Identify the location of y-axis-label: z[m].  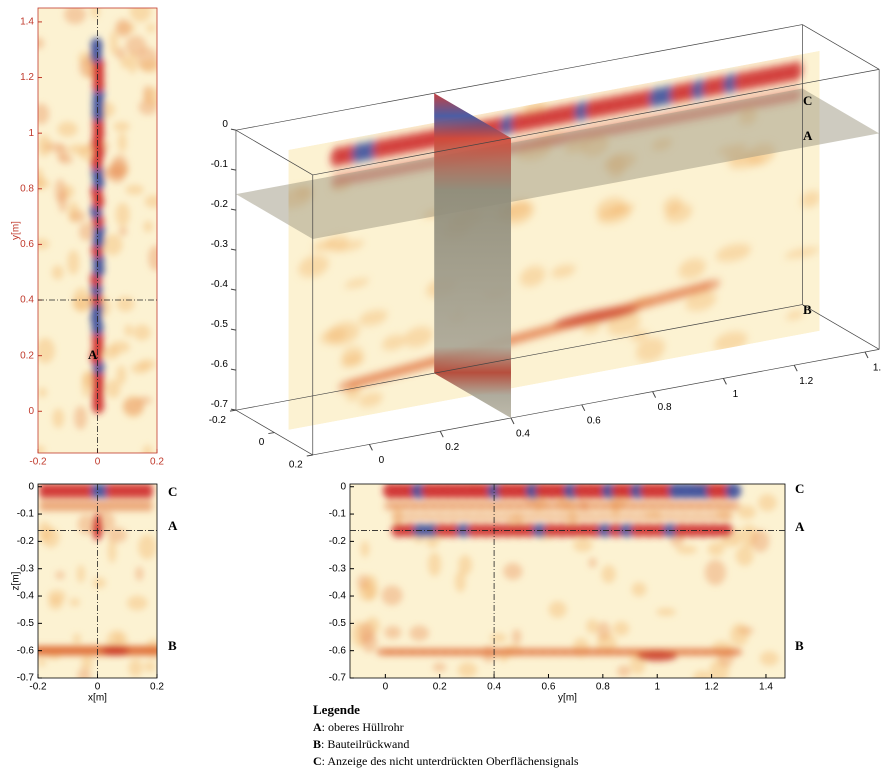
(16, 580).